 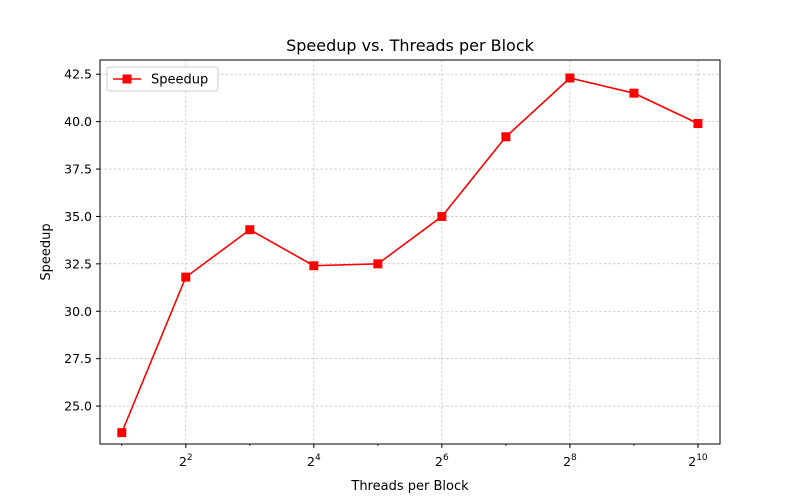 I want to click on y-axis-label: Speedup, so click(x=46, y=251).